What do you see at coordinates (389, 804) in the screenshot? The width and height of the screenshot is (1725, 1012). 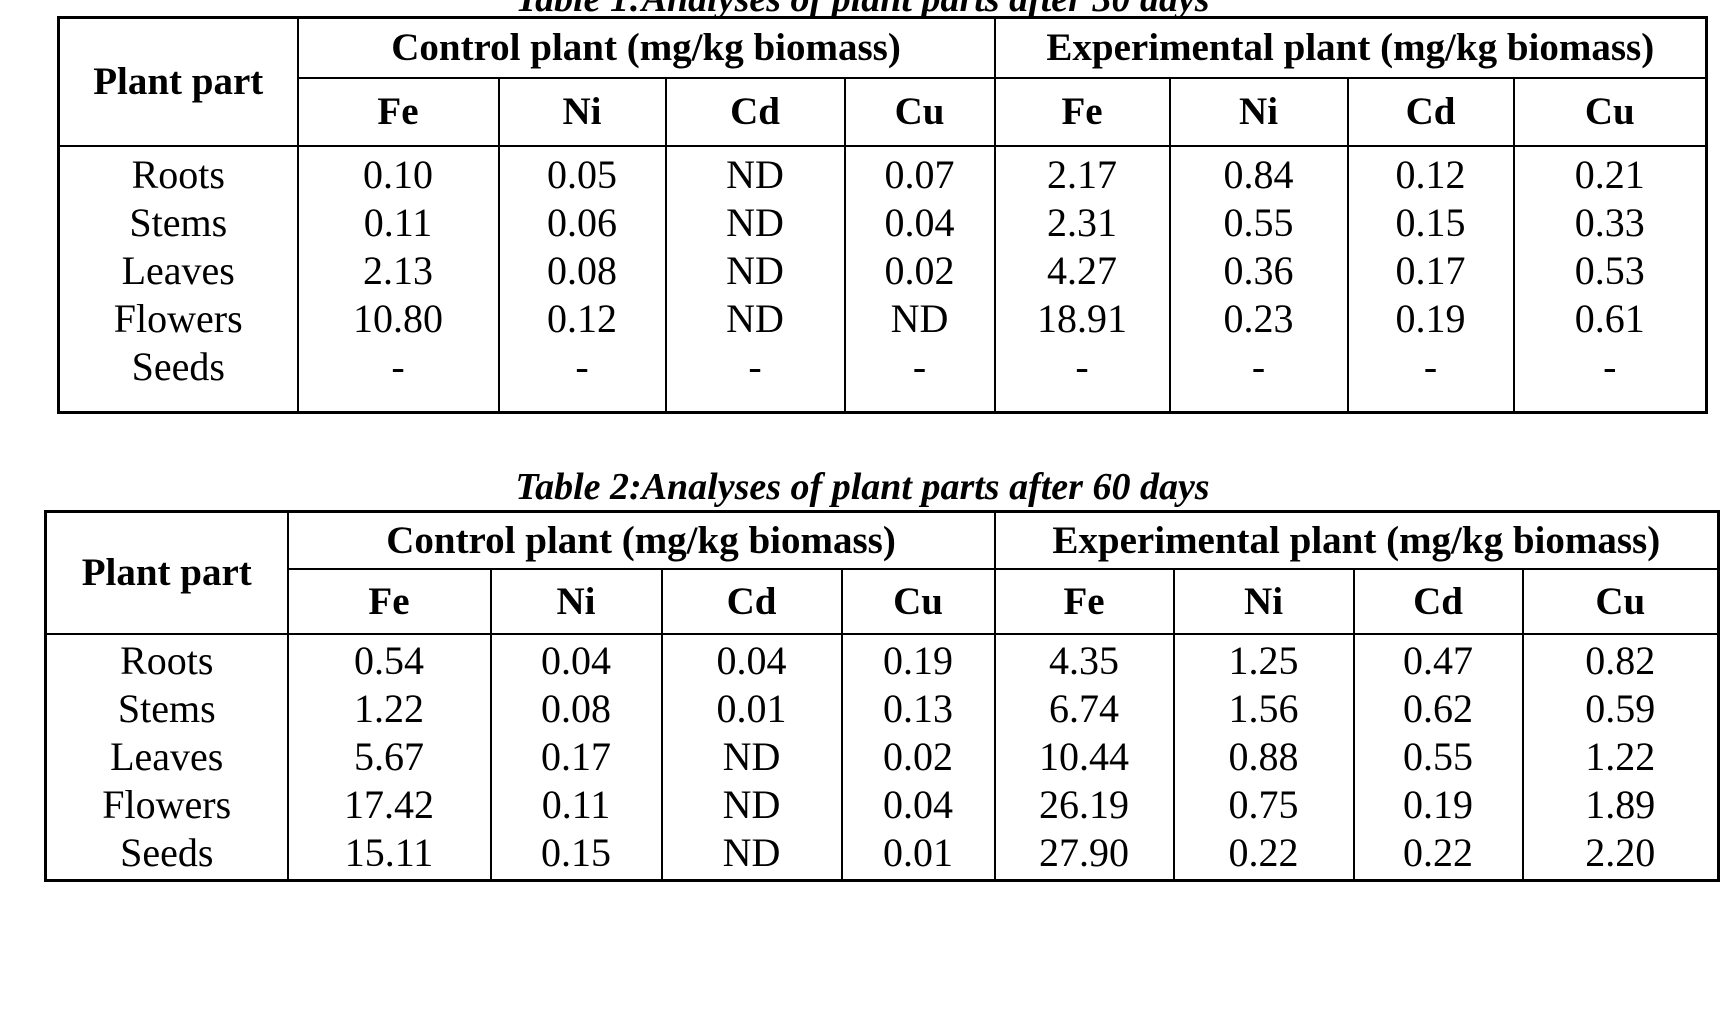 I see `value-cell: 17.42` at bounding box center [389, 804].